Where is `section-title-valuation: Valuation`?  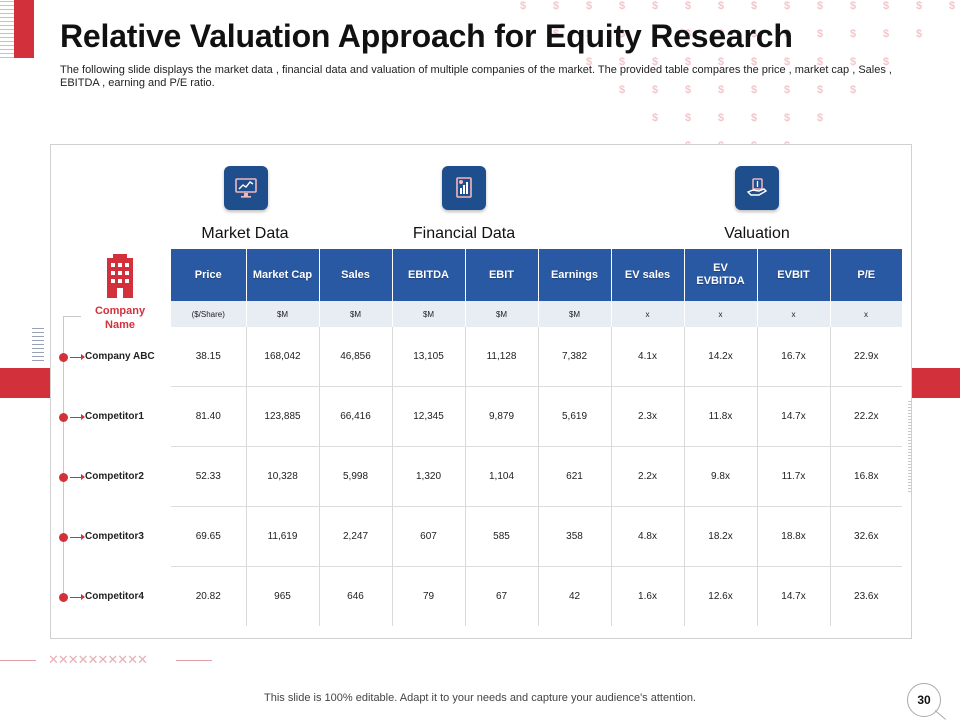
section-title-valuation: Valuation is located at coordinates (757, 233).